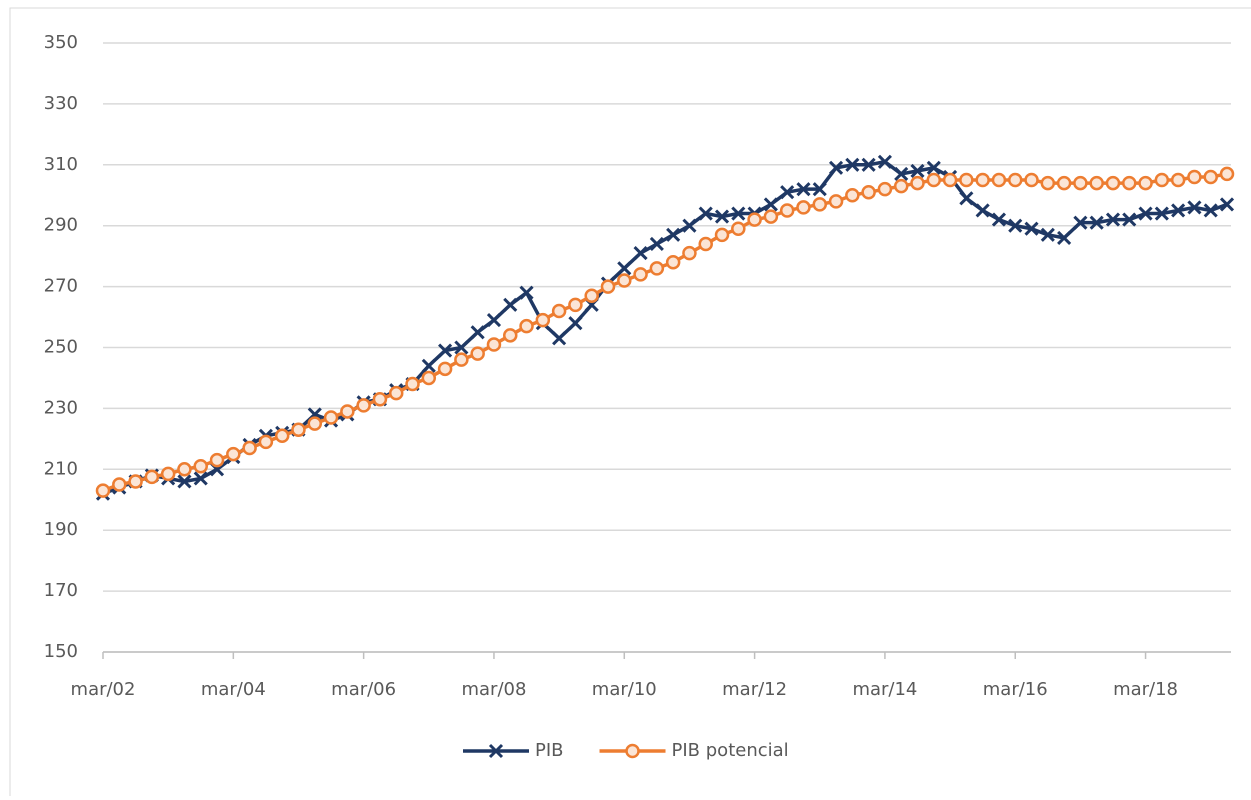 Image resolution: width=1251 pixels, height=800 pixels. Describe the element at coordinates (61, 590) in the screenshot. I see `y-tick-label: 170` at that location.